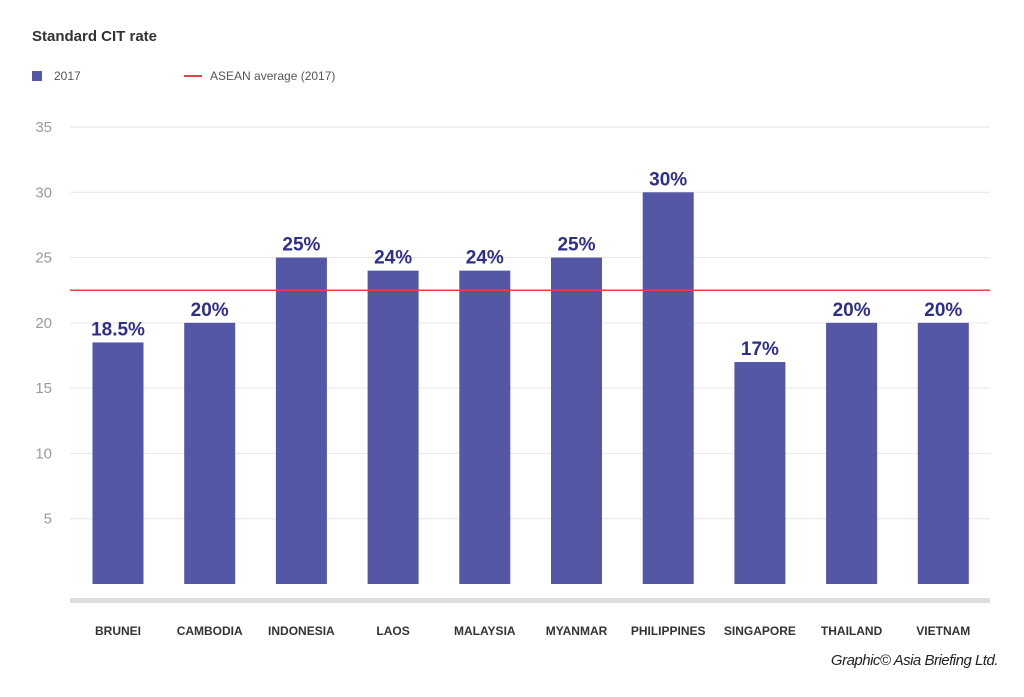 The image size is (1024, 697). I want to click on bar-malaysia, so click(485, 427).